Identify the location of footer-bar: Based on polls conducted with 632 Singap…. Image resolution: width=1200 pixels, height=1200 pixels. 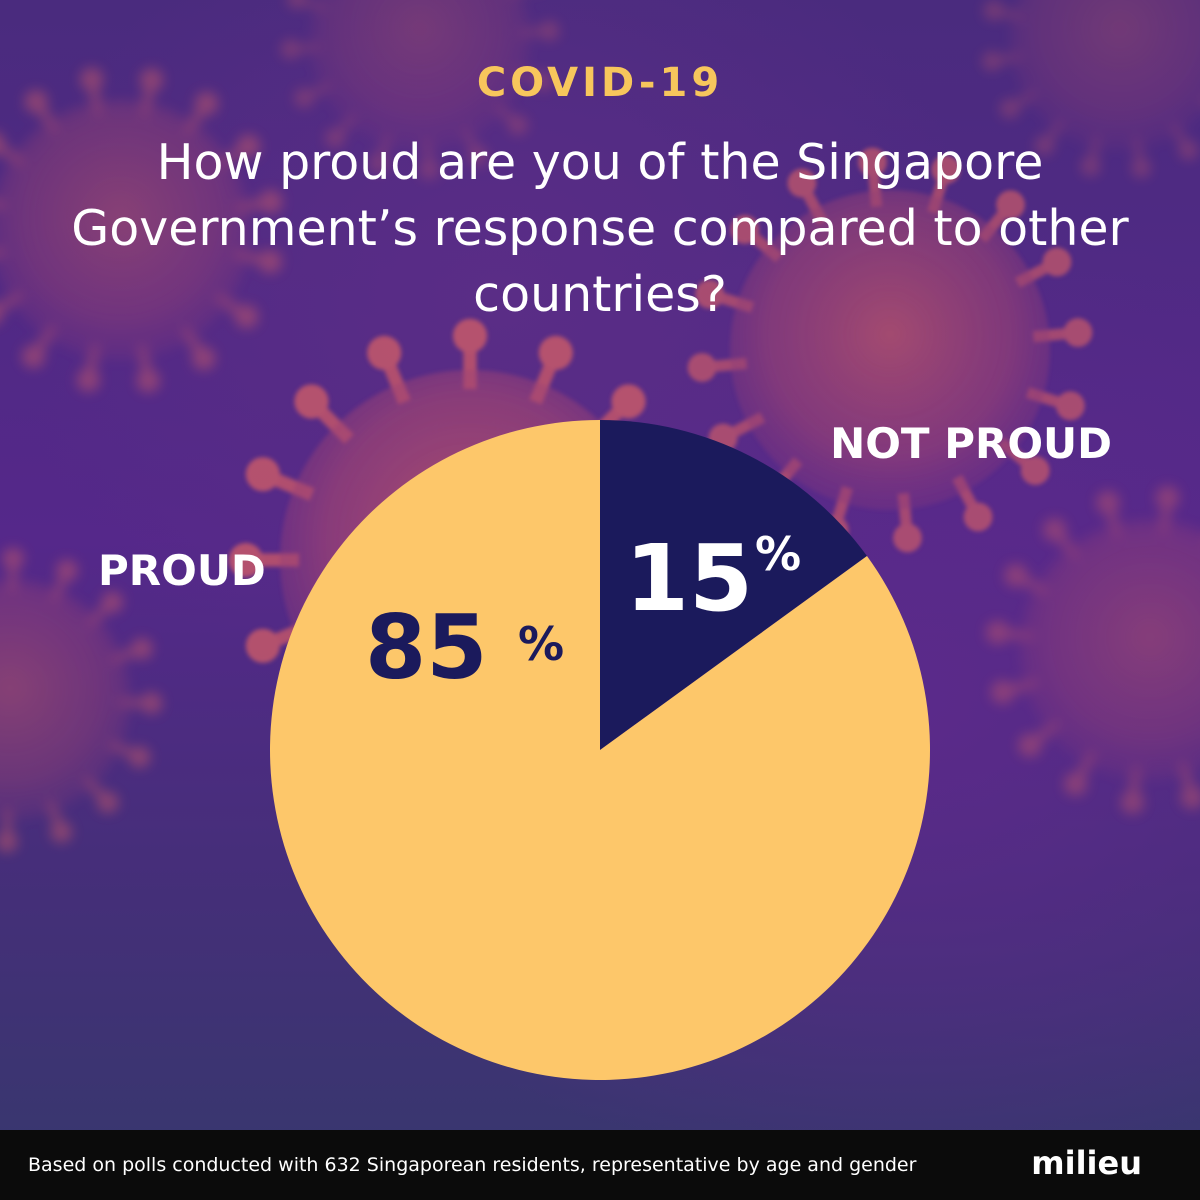
(600, 1165).